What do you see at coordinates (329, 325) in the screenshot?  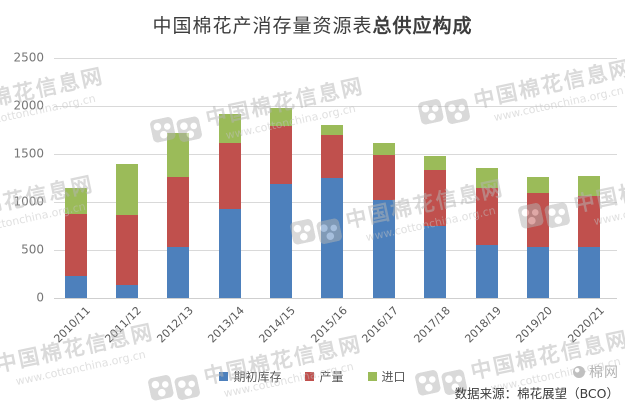 I see `x-tick-text: 2015/16` at bounding box center [329, 325].